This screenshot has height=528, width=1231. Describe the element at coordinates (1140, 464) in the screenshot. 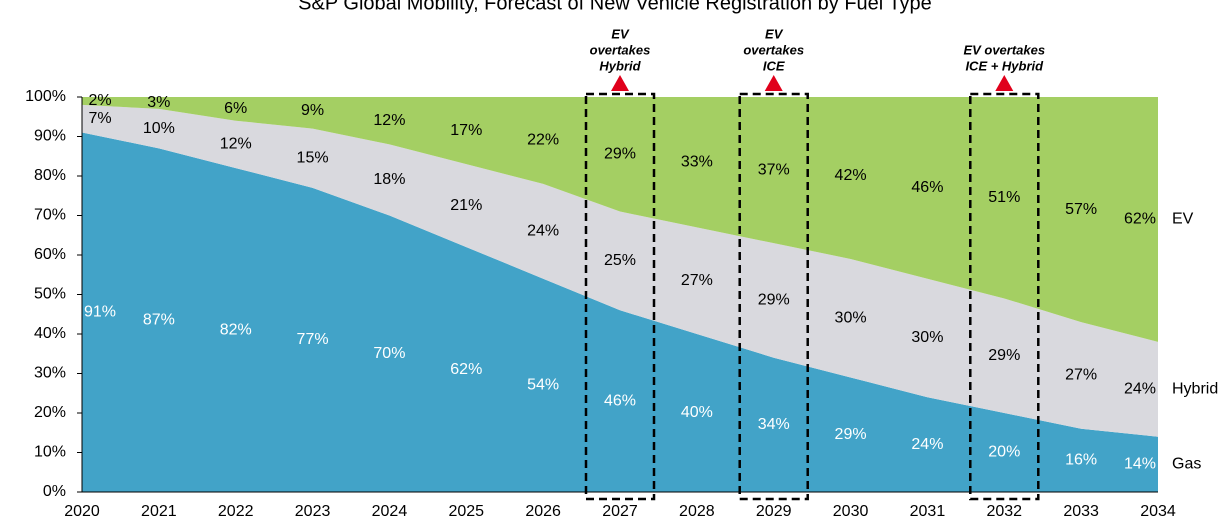

I see `data-label: 14%` at that location.